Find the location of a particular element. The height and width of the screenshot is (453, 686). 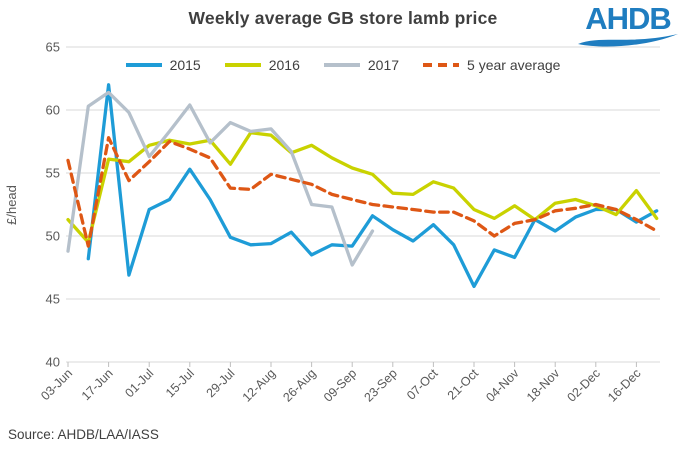

x-tick-label: 17-Jun is located at coordinates (97, 384).